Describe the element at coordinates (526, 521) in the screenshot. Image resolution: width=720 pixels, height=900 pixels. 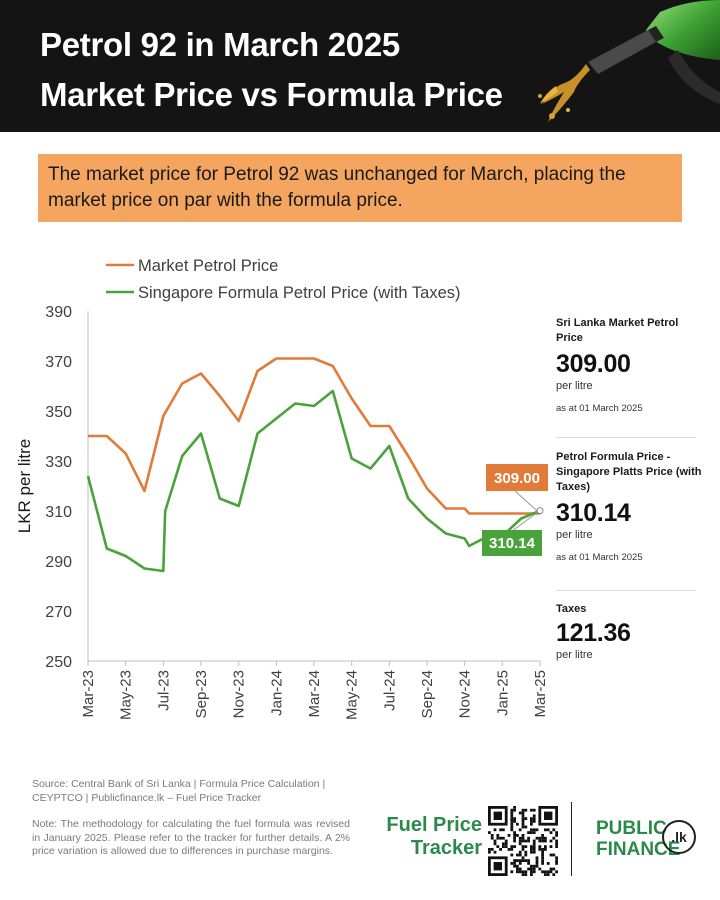
I see `formula-callout-leader` at that location.